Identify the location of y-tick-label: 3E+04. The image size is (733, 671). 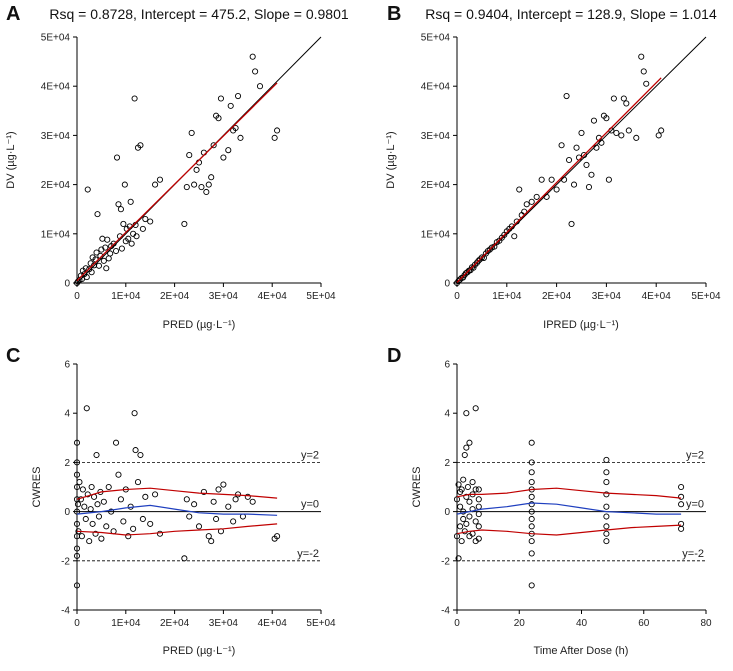
(56, 136).